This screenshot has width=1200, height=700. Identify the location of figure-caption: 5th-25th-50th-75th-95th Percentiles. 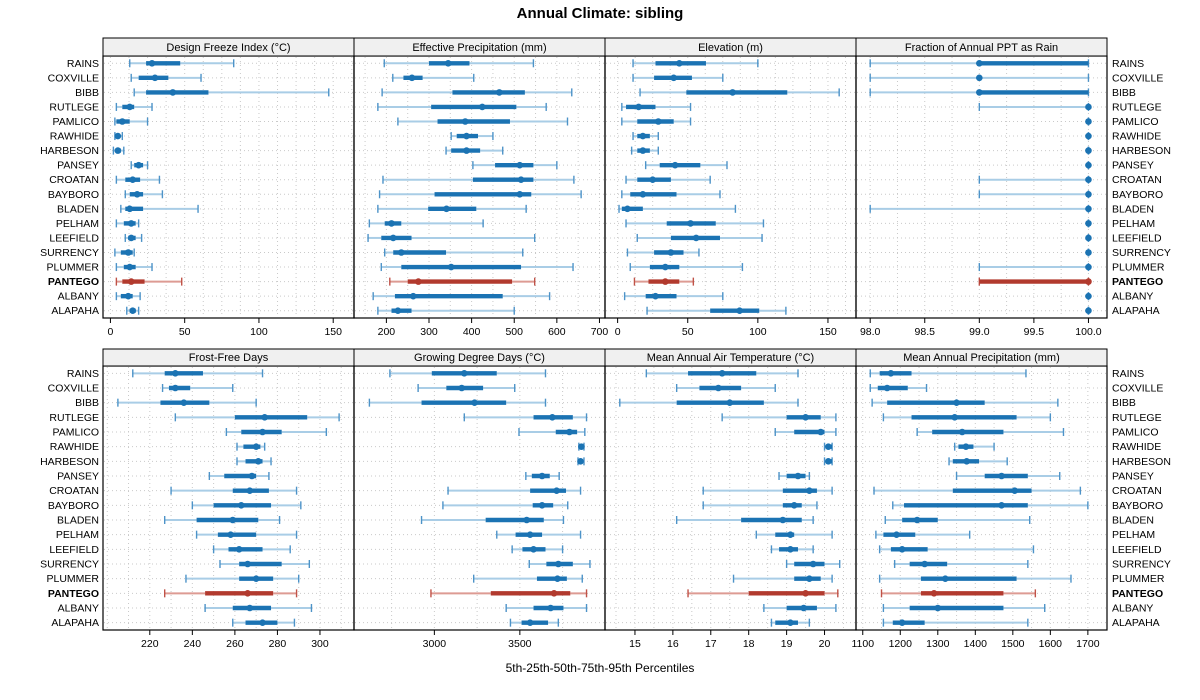
(600, 668).